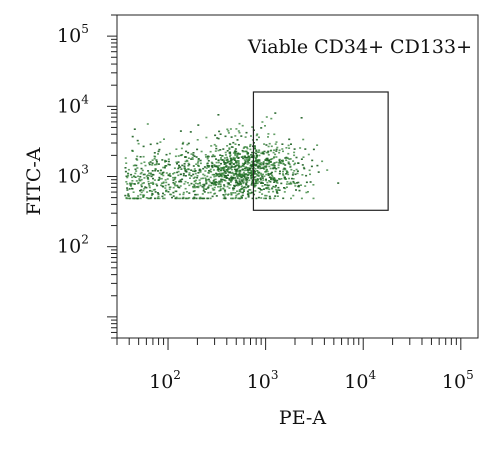 Image resolution: width=500 pixels, height=454 pixels. Describe the element at coordinates (73, 175) in the screenshot. I see `y-tick-label: 103` at that location.